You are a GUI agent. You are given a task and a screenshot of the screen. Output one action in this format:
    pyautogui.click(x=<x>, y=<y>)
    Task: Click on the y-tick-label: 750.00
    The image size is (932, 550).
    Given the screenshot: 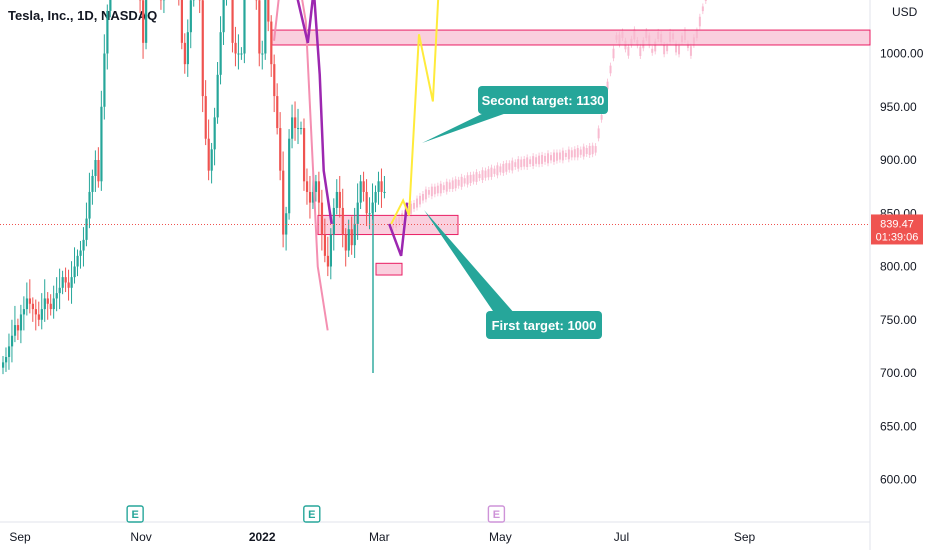 What is the action you would take?
    pyautogui.click(x=898, y=320)
    